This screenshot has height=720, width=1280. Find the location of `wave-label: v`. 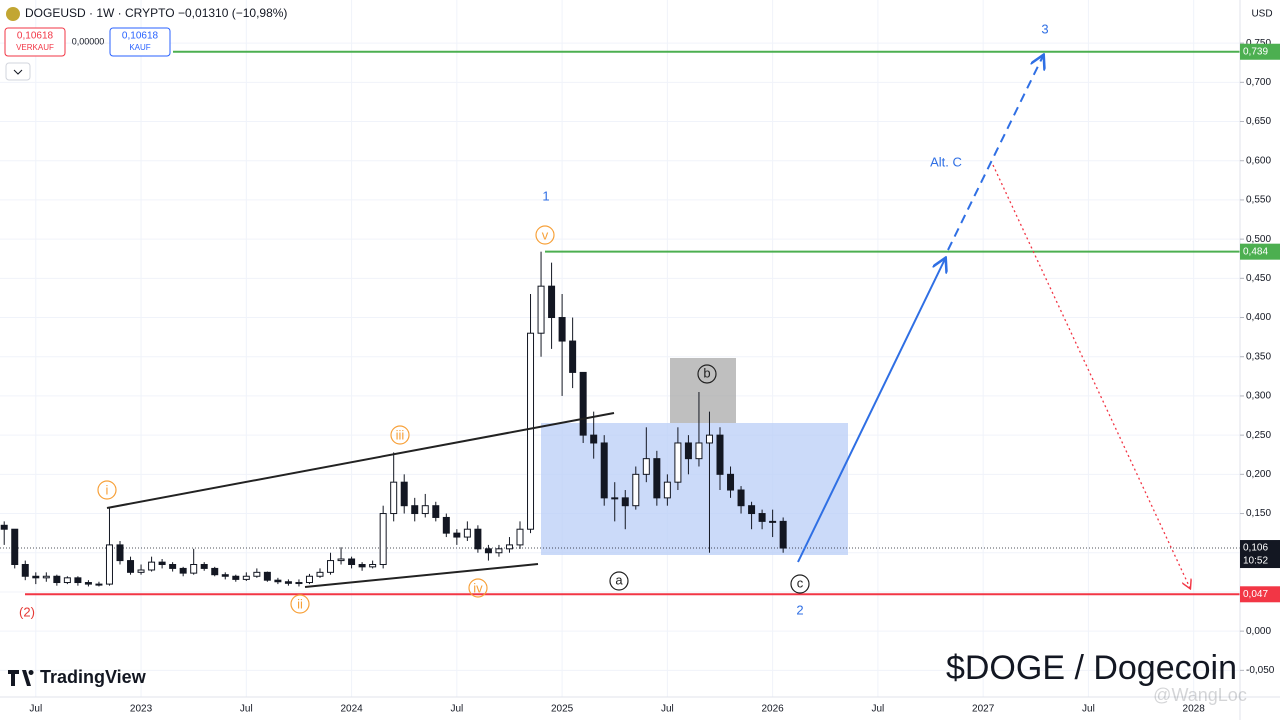

wave-label: v is located at coordinates (545, 234).